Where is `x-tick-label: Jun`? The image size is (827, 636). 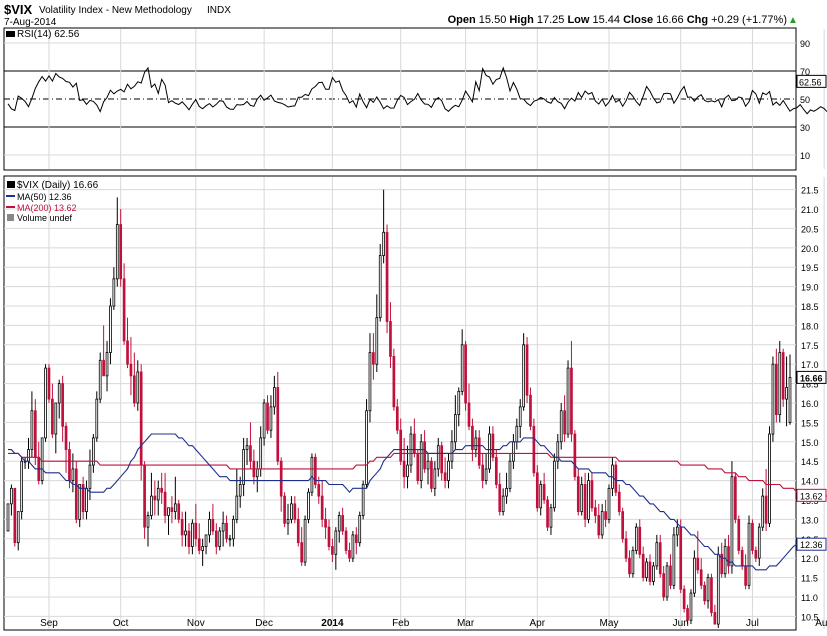 x-tick-label: Jun is located at coordinates (681, 623).